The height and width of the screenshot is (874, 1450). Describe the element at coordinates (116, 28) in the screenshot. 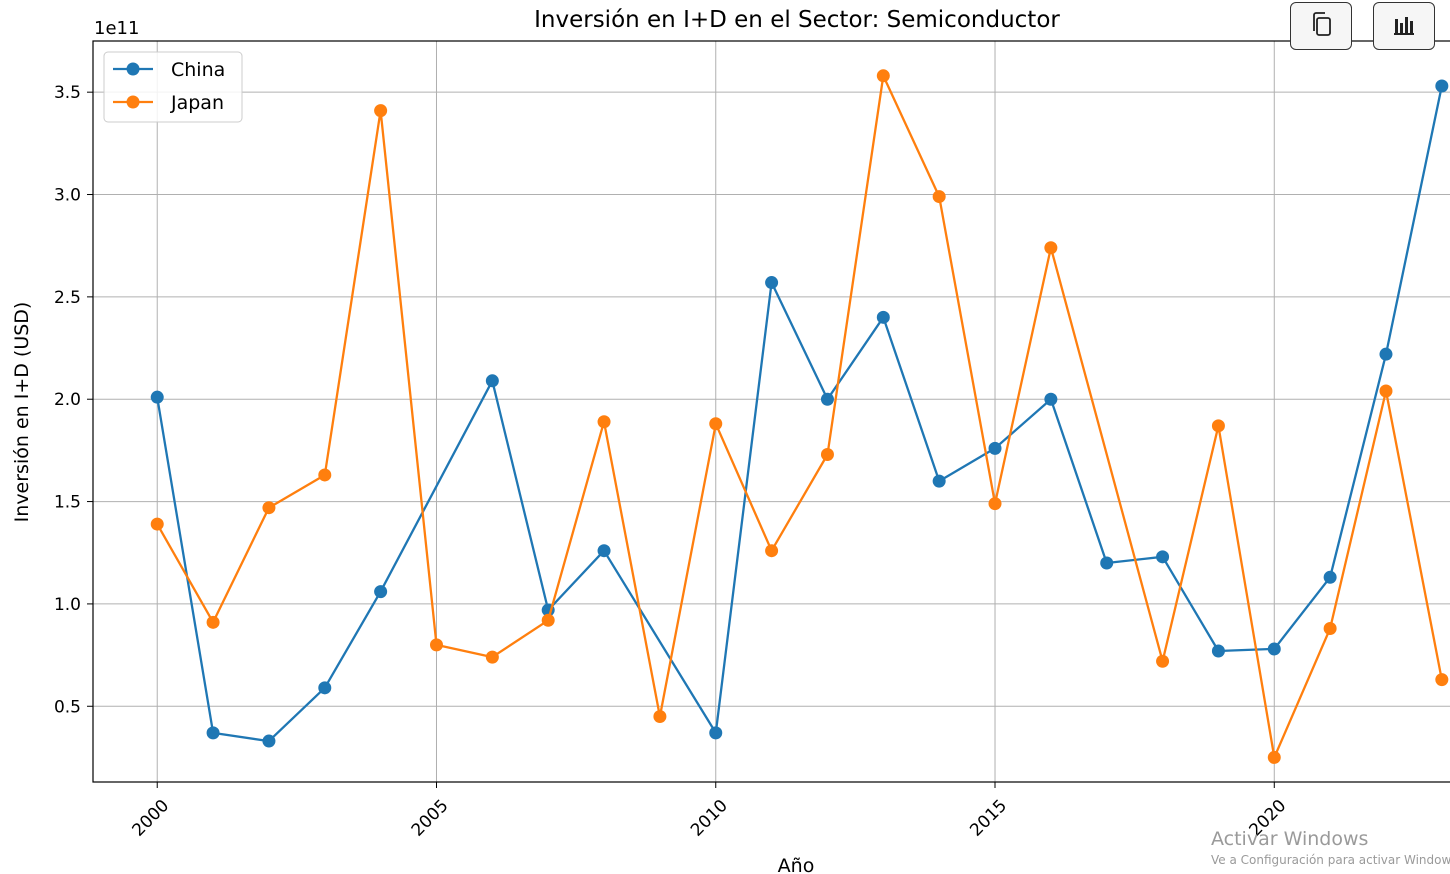

I see `y-offset-text: 1e11` at that location.